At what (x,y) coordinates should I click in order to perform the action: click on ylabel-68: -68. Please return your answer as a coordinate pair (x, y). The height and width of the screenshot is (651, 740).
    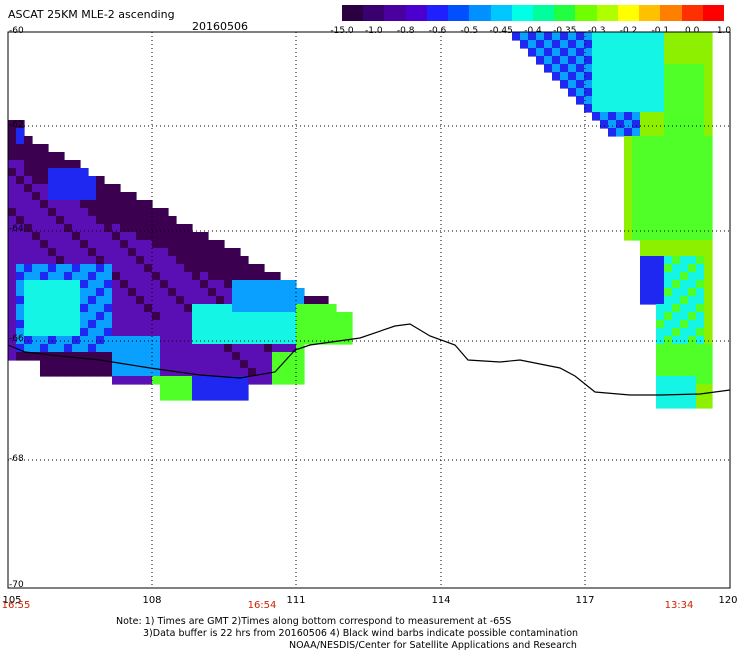
    Looking at the image, I should click on (16, 459).